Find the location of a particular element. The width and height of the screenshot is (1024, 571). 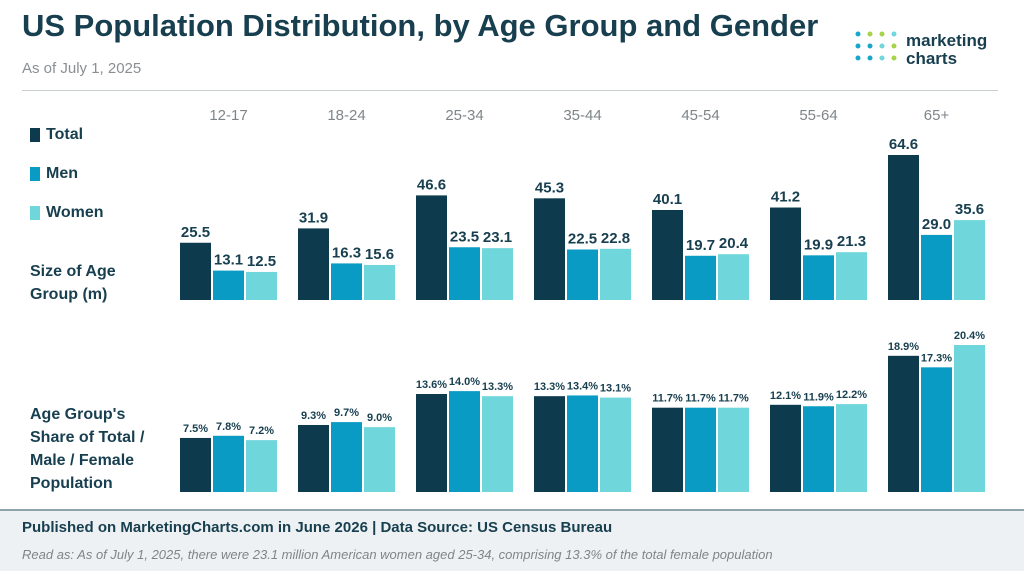

chart-subtitle: As of July 1, 2025 is located at coordinates (82, 68).